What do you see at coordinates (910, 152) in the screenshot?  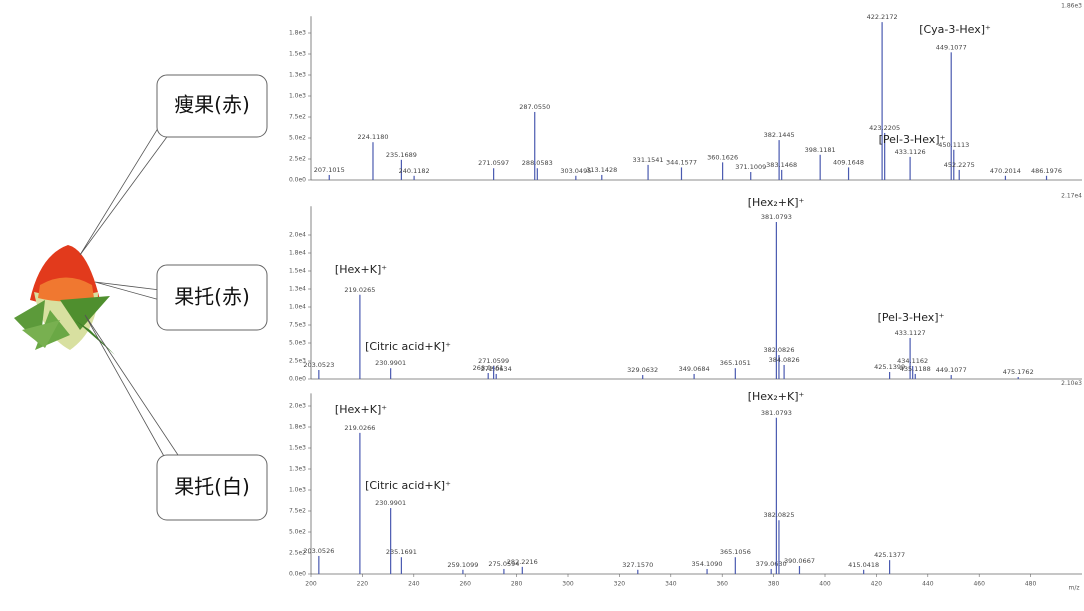 I see `peak-label: 433.1126` at bounding box center [910, 152].